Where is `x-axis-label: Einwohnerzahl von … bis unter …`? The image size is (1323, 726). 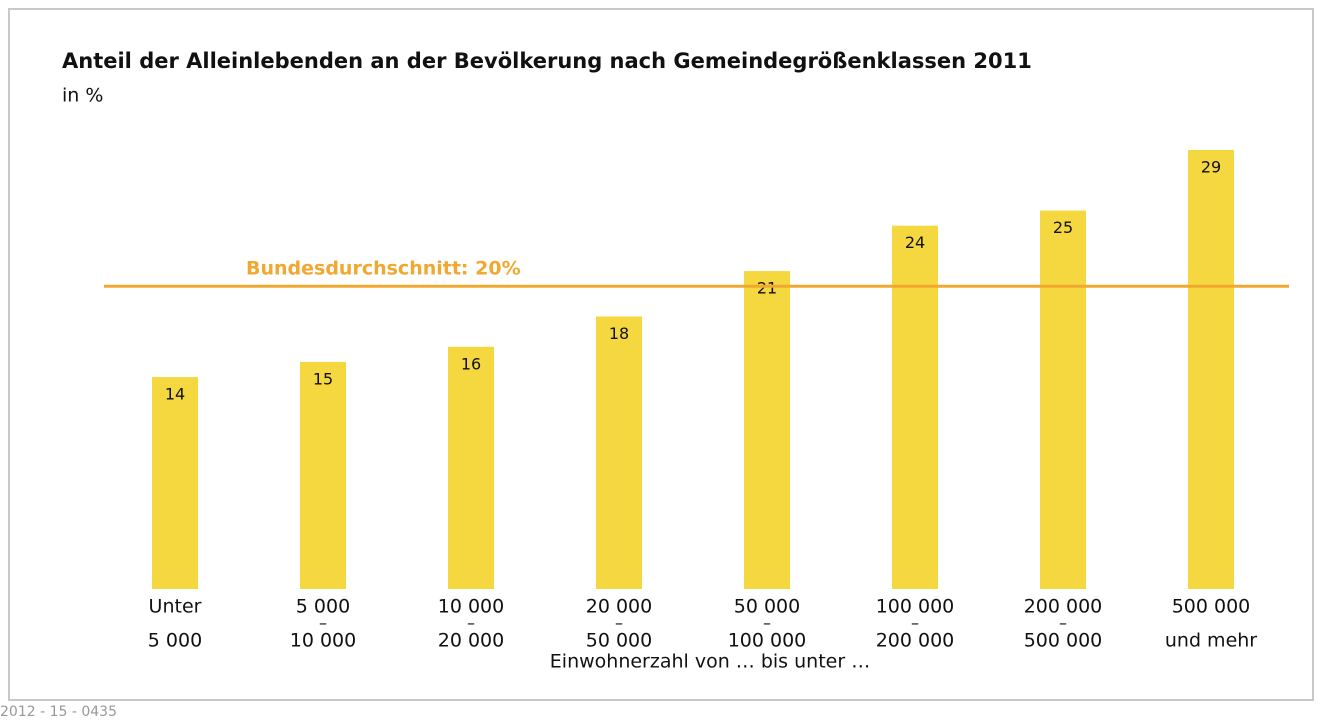 x-axis-label: Einwohnerzahl von … bis unter … is located at coordinates (710, 662).